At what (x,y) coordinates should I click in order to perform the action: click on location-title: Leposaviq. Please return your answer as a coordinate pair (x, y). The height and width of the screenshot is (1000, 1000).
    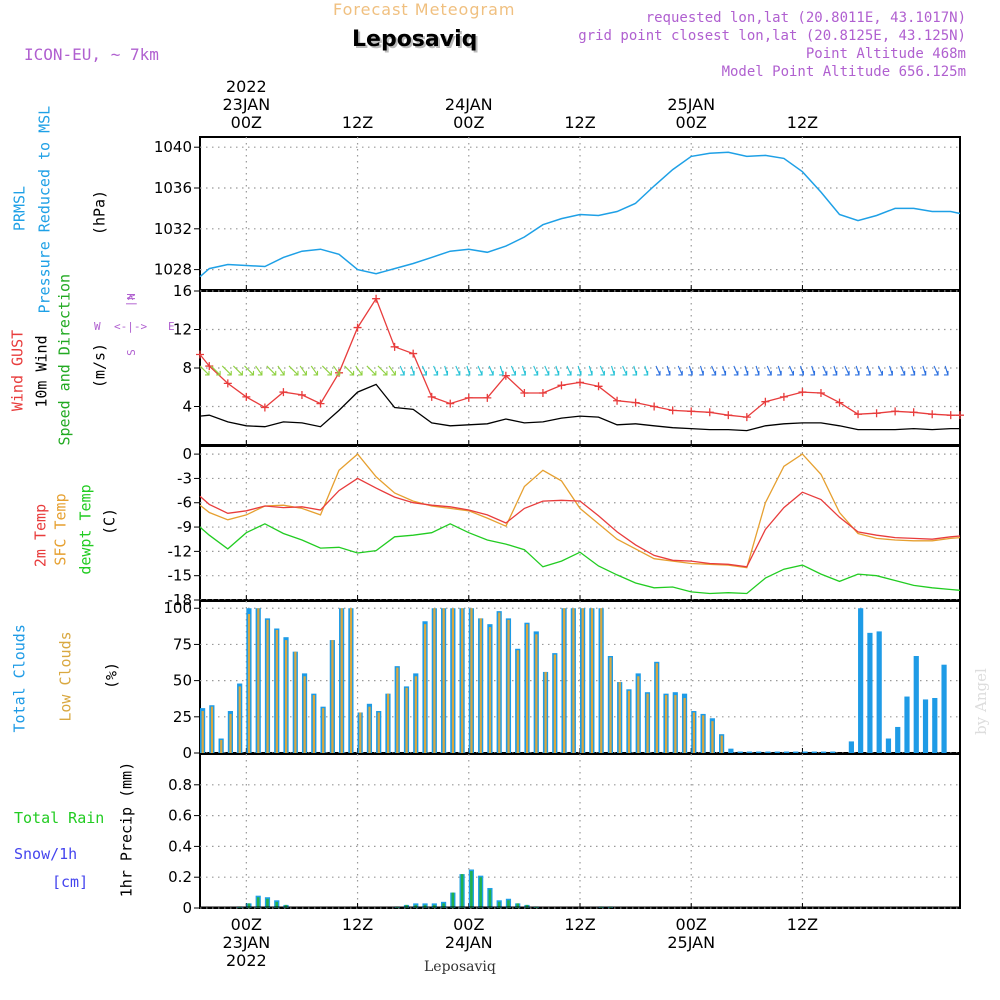
    Looking at the image, I should click on (415, 39).